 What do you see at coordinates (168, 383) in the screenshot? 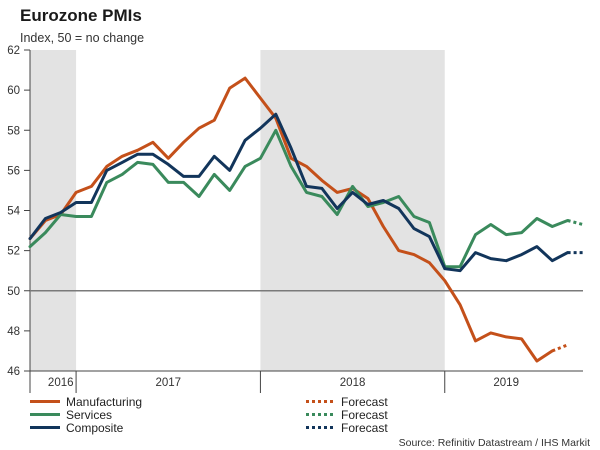
I see `x-tick-label-2017: 2017` at bounding box center [168, 383].